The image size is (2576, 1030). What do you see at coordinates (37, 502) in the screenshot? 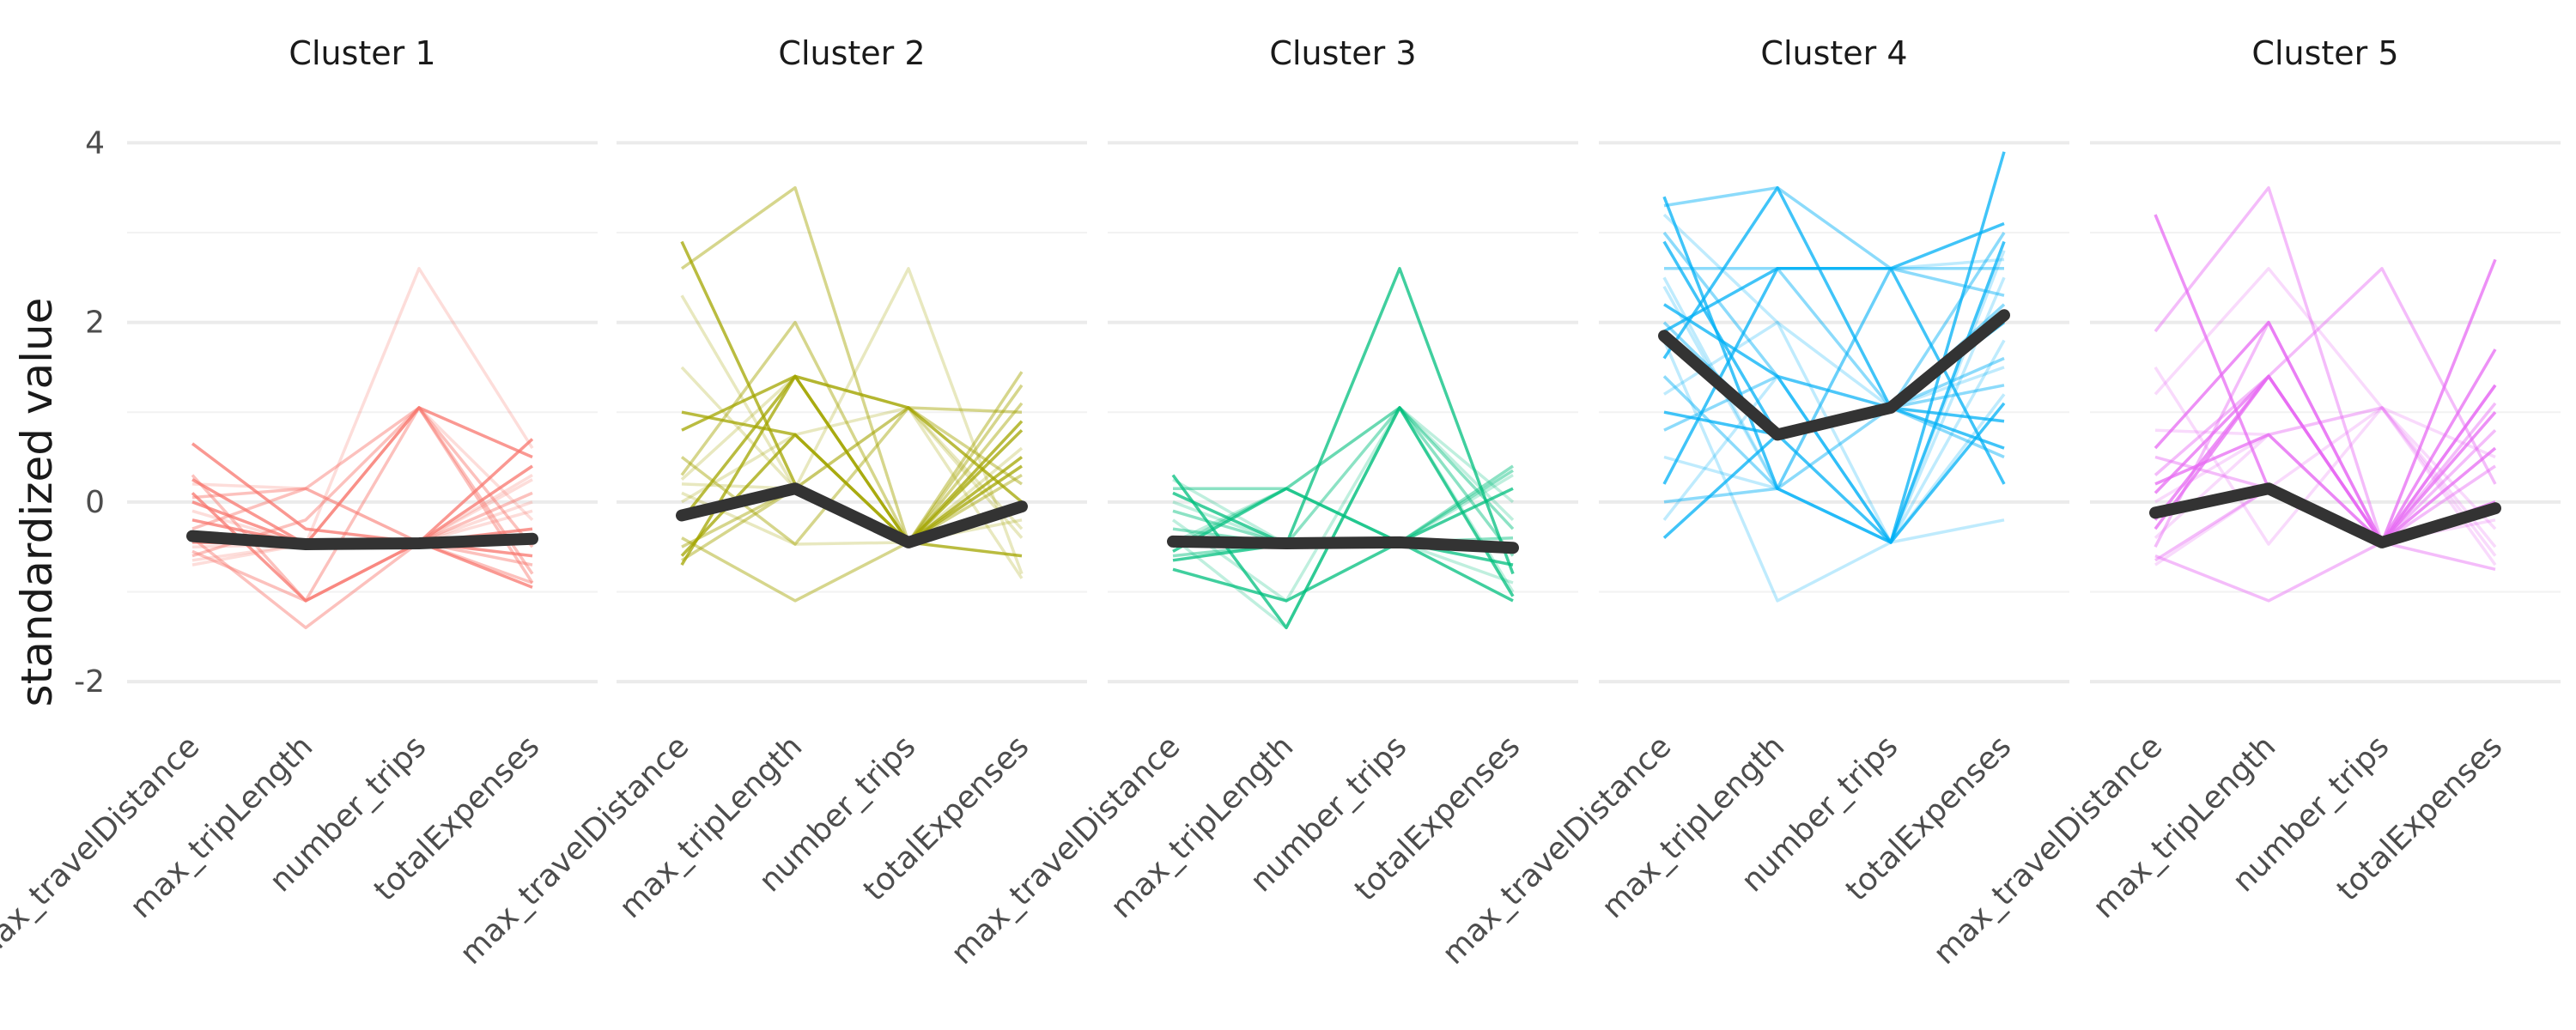
I see `y-axis-label: standardized value` at bounding box center [37, 502].